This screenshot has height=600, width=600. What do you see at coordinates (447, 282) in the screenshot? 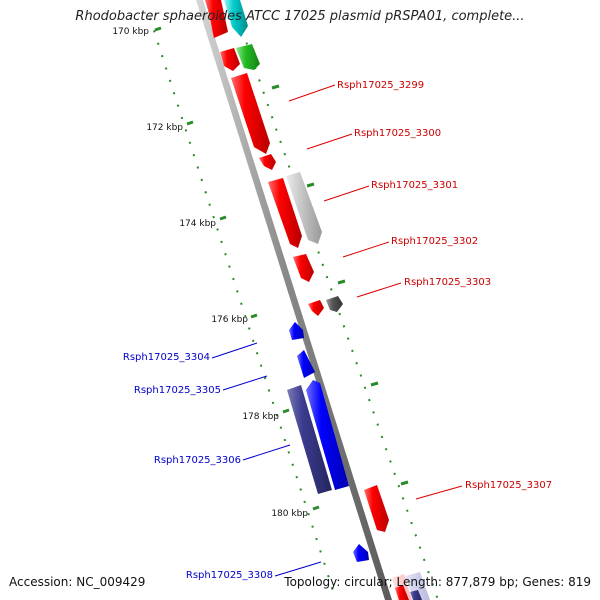
I see `gene-label: Rsph17025_3303` at bounding box center [447, 282].